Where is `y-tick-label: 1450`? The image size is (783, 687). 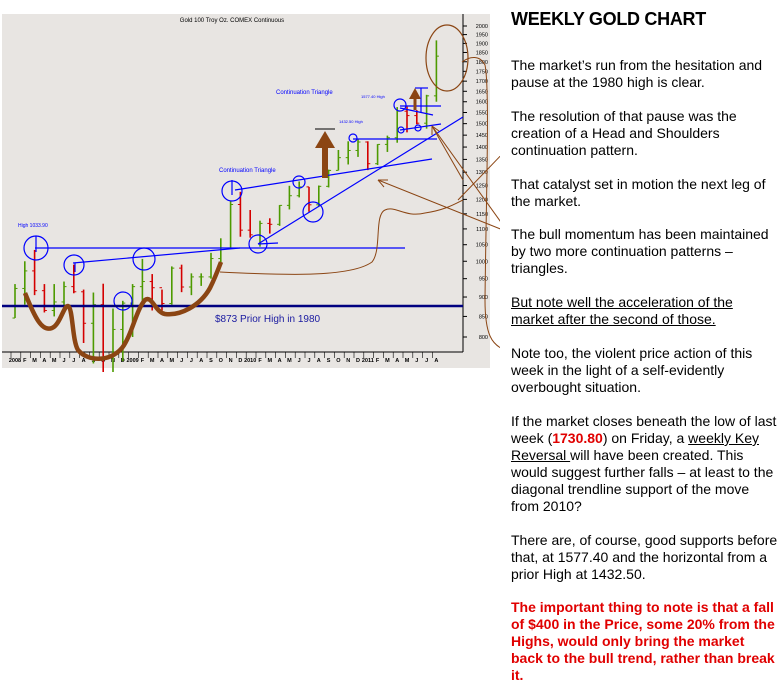
y-tick-label: 1450 is located at coordinates (482, 136).